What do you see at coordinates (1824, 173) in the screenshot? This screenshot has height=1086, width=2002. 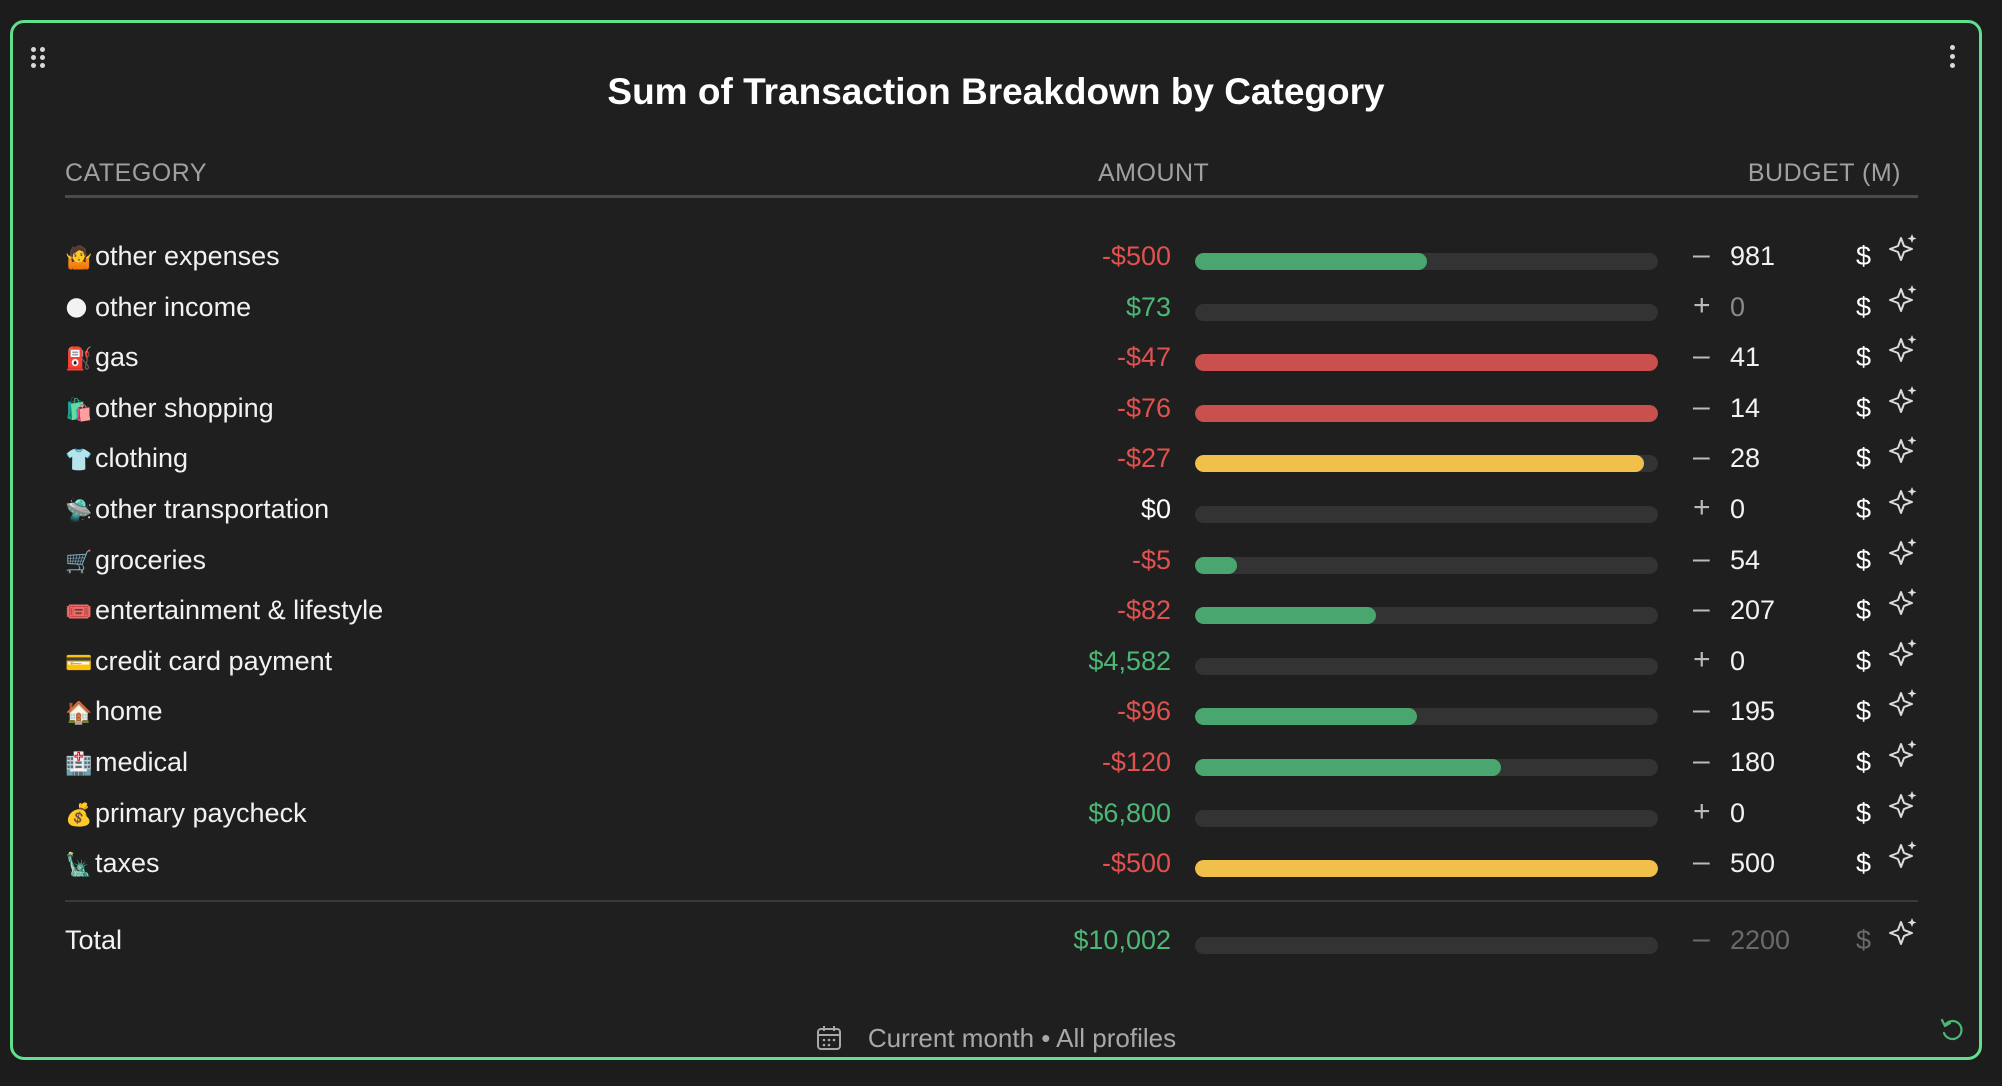 I see `column-header-budget: BUDGET (M)` at bounding box center [1824, 173].